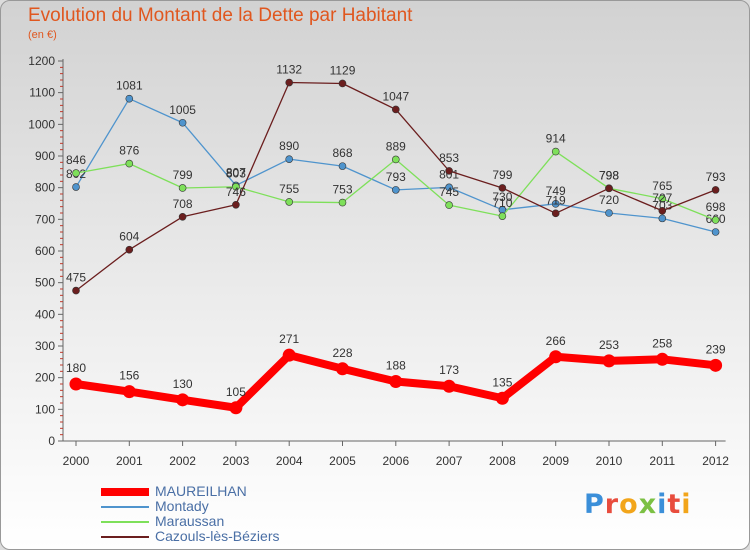 This screenshot has height=550, width=750. I want to click on x-tick-label: 2001, so click(129, 461).